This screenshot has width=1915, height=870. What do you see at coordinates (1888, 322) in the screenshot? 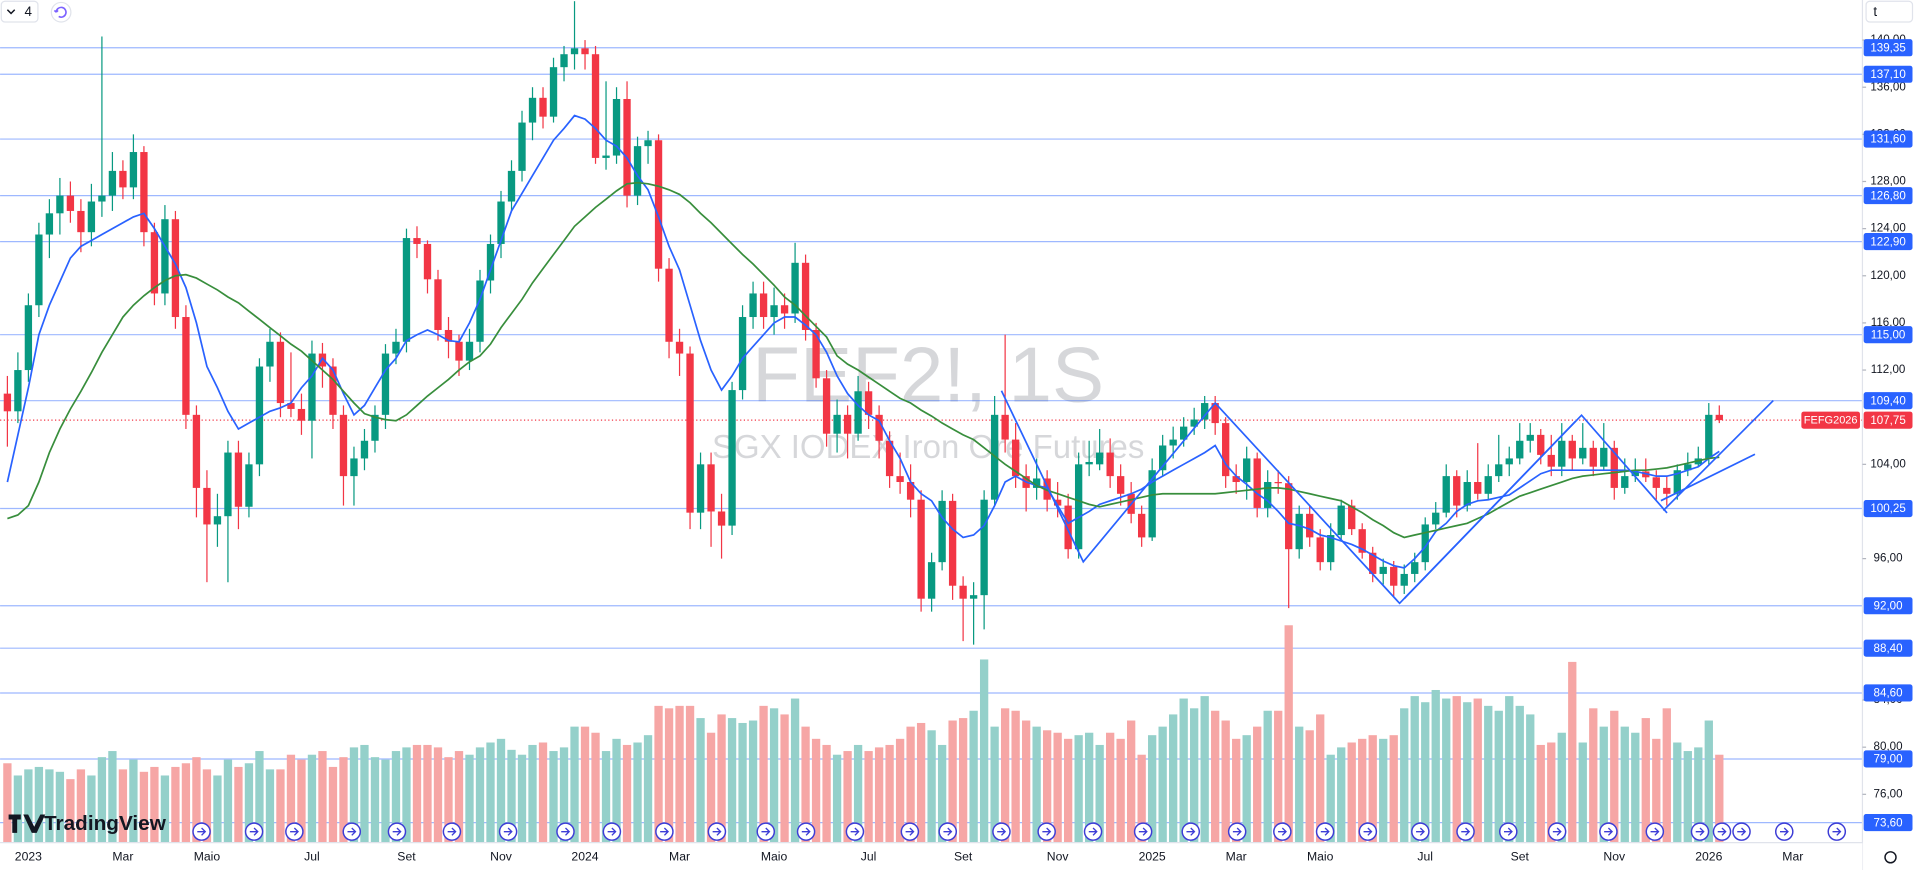
I see `y-tick-label: 116,00` at bounding box center [1888, 322].